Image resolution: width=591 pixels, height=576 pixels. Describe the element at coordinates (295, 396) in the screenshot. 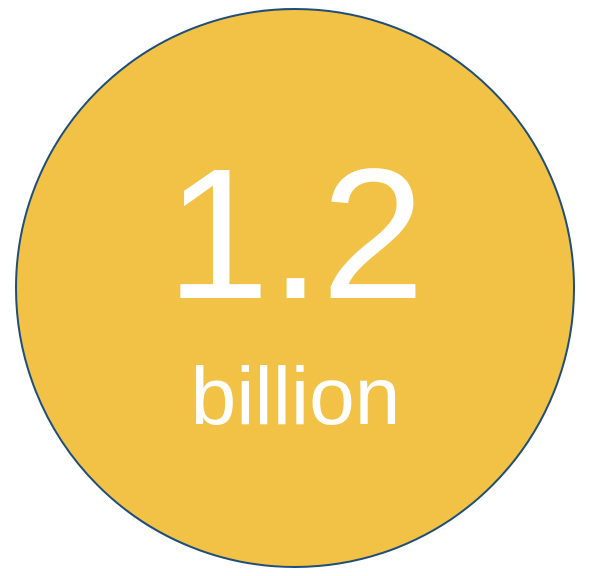

I see `stat-unit-label: billion` at that location.